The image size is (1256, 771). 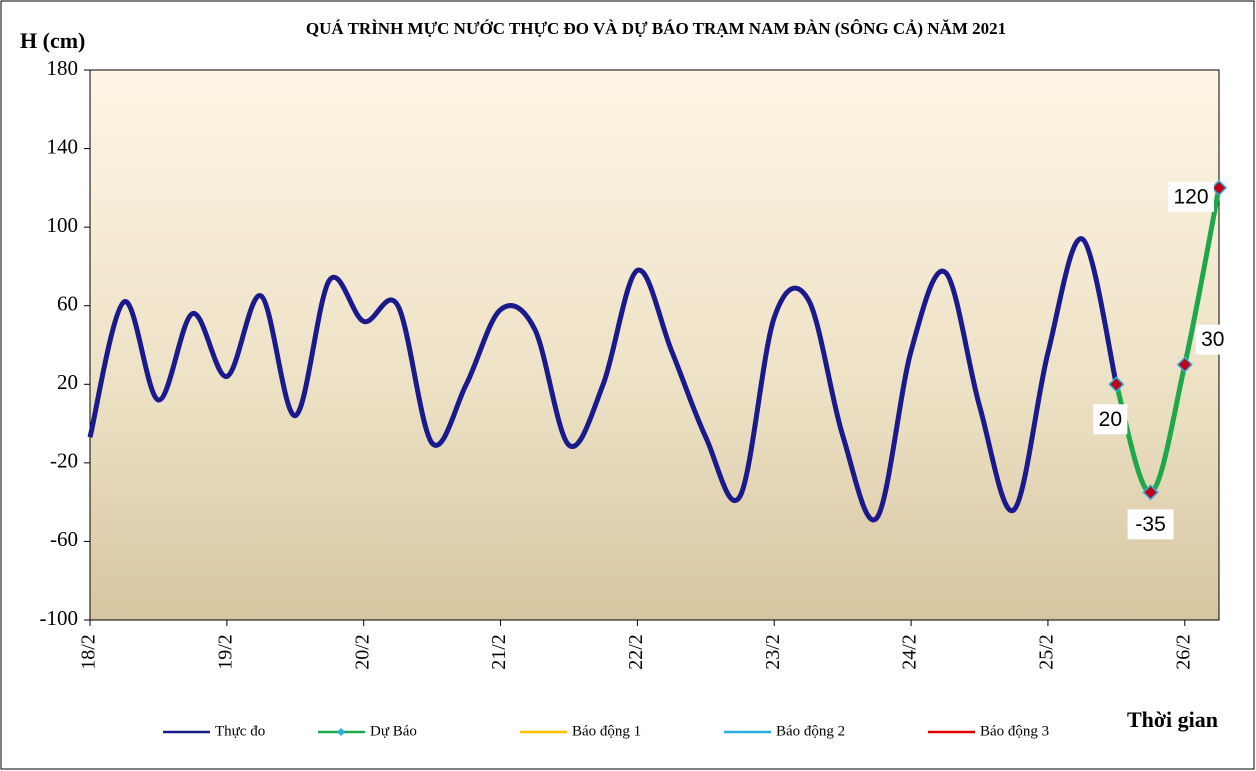 I want to click on x-tick-label: 26/2, so click(x=1183, y=652).